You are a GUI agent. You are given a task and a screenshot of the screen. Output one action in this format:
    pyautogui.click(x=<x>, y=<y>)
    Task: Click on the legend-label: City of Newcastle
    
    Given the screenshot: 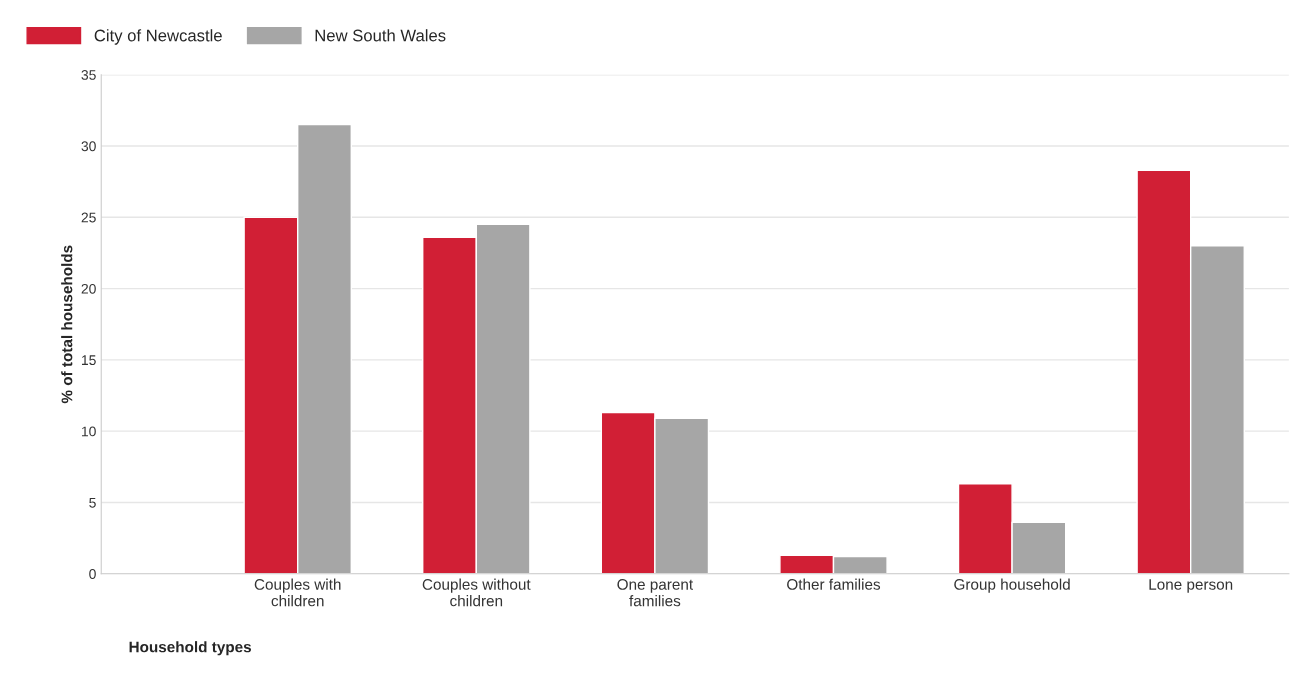 What is the action you would take?
    pyautogui.click(x=158, y=37)
    